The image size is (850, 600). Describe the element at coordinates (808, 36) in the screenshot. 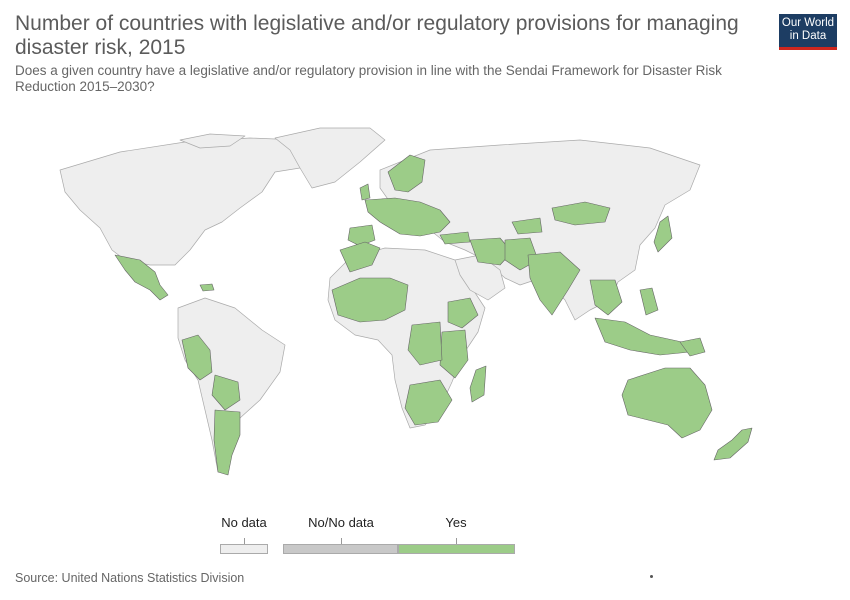

I see `logo-line-2: in Data` at that location.